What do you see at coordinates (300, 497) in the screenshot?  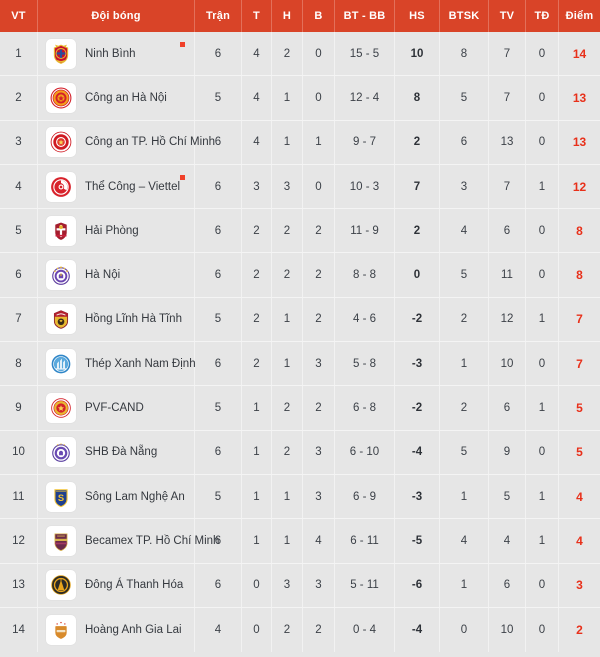 I see `table-row: 11 S Sông Lam Nghệ An 5 1 1 3 6 - 9 -3 1 5 1 4` at bounding box center [300, 497].